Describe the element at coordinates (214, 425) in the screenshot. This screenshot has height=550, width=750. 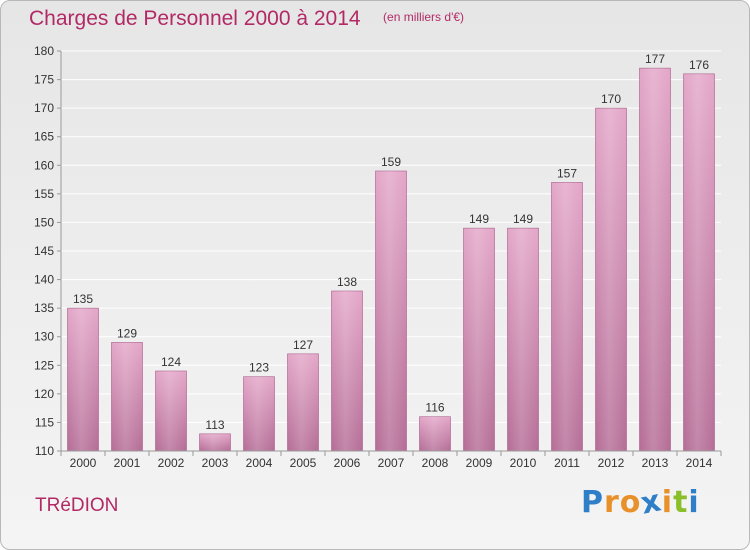
I see `data-label: 113` at that location.